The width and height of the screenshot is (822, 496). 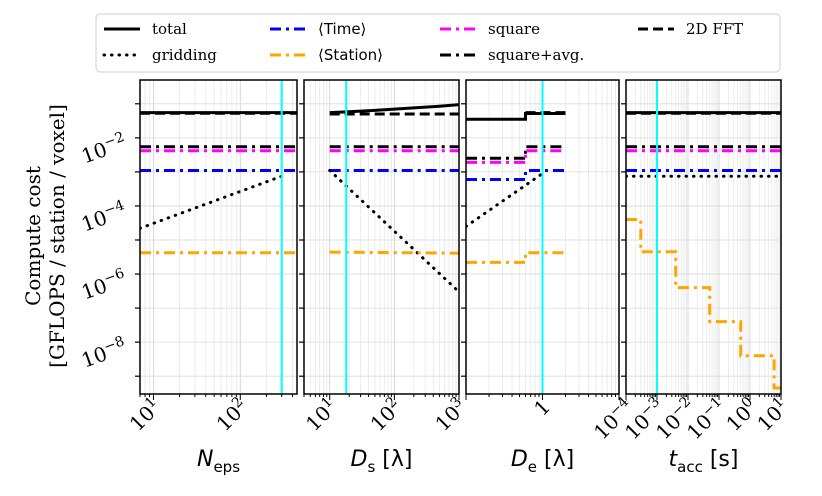 What do you see at coordinates (184, 55) in the screenshot?
I see `legend-label-gridding: gridding` at bounding box center [184, 55].